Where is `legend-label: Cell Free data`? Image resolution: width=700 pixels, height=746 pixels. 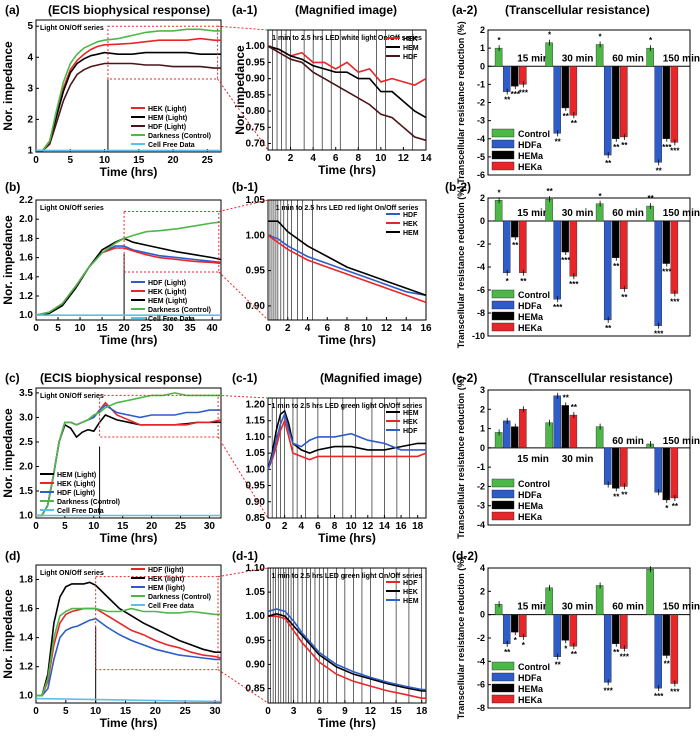 legend-label: Cell Free data is located at coordinates (171, 606).